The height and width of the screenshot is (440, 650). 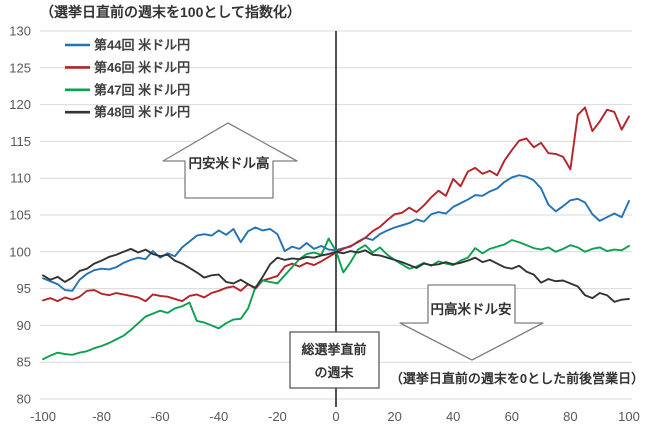 I want to click on callout-box, so click(x=334, y=360).